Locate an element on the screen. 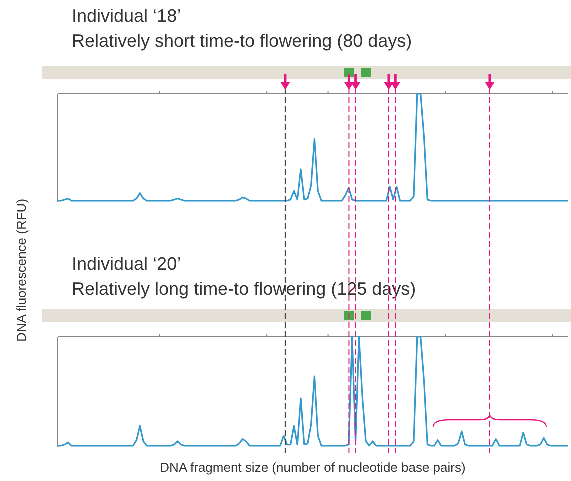 The image size is (571, 481). chart-title: Individual ‘18’ is located at coordinates (127, 16).